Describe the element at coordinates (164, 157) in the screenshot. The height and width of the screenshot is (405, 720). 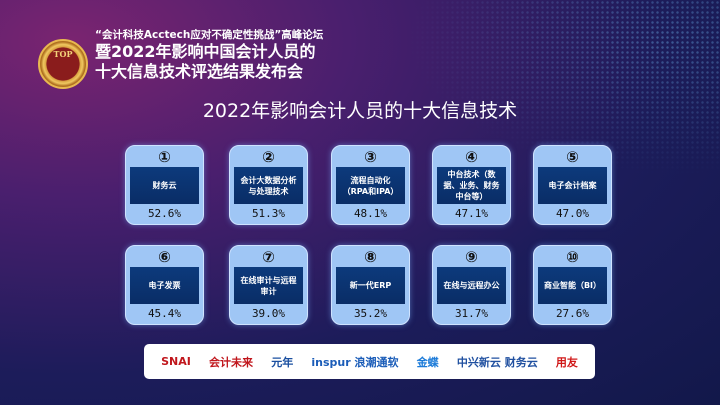
I see `rank-number: ①` at that location.